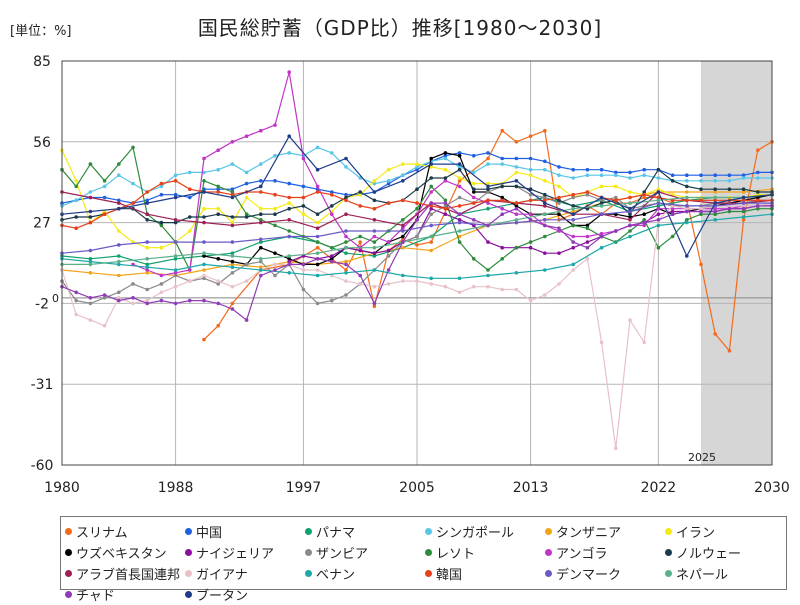  Describe the element at coordinates (696, 533) in the screenshot. I see `legend-label: イラン` at that location.